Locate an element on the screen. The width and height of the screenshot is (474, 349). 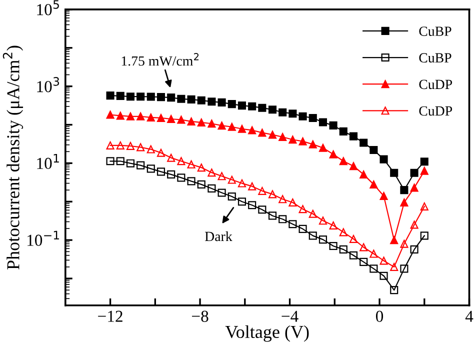
y-axis-title: Photocurrent density (μA/cm$^{2}$) is located at coordinates (13, 158).